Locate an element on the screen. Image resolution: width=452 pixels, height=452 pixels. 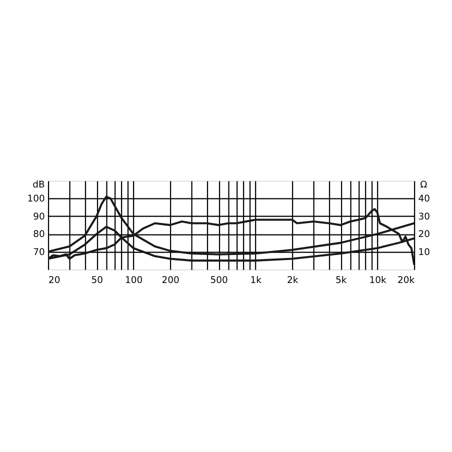
y2-tick-label: 10 is located at coordinates (424, 252).